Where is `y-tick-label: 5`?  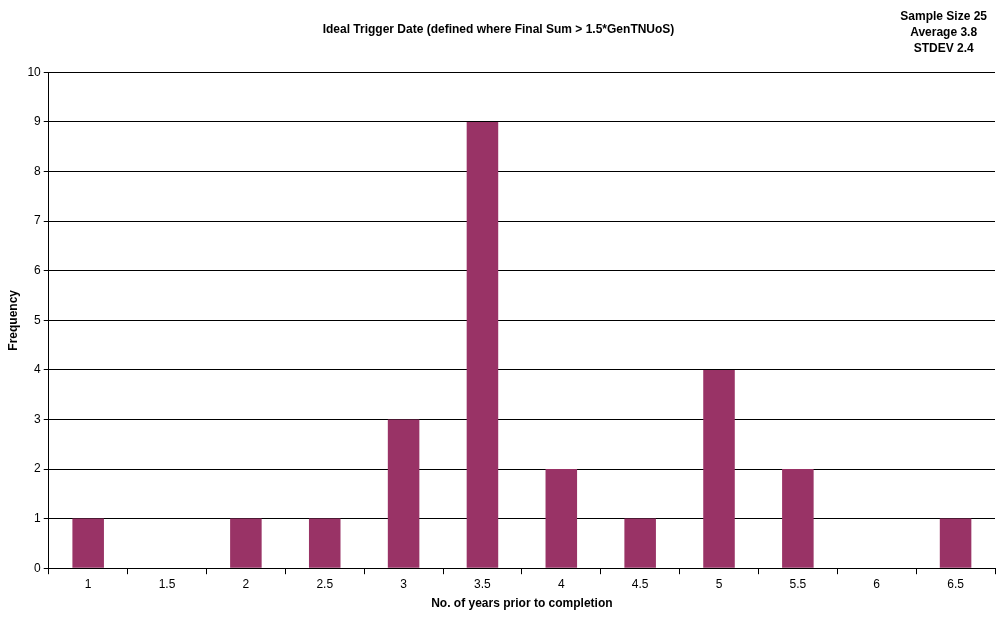 y-tick-label: 5 is located at coordinates (38, 319).